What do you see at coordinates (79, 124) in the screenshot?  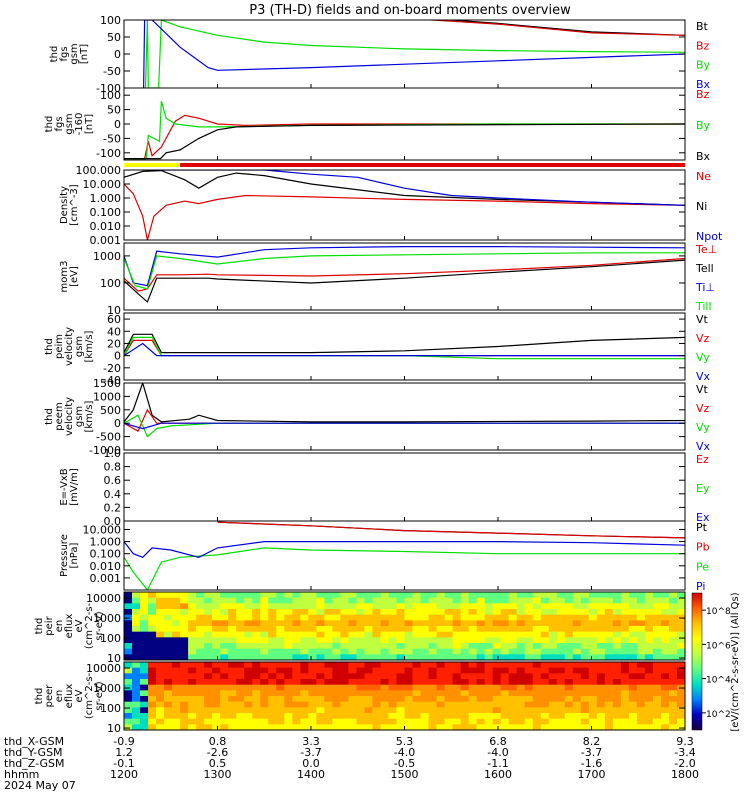 I see `y-axis-label: -160` at bounding box center [79, 124].